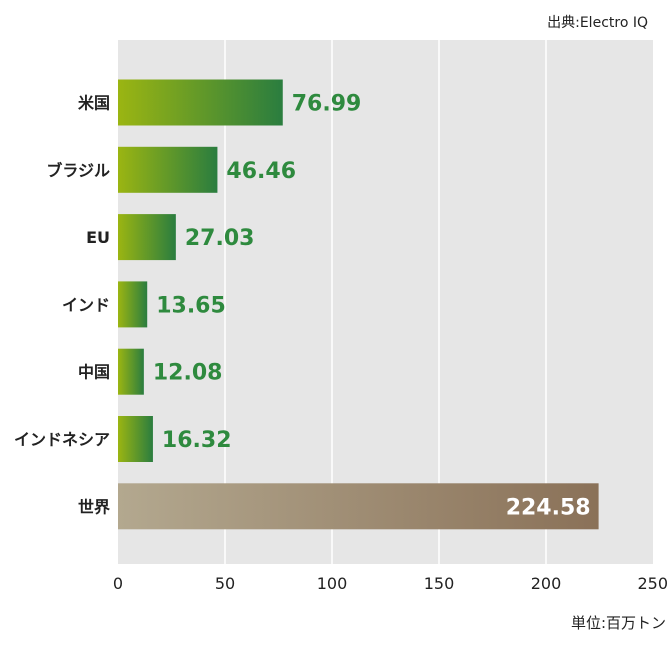 The image size is (670, 648). I want to click on x-tick-label: 50, so click(225, 583).